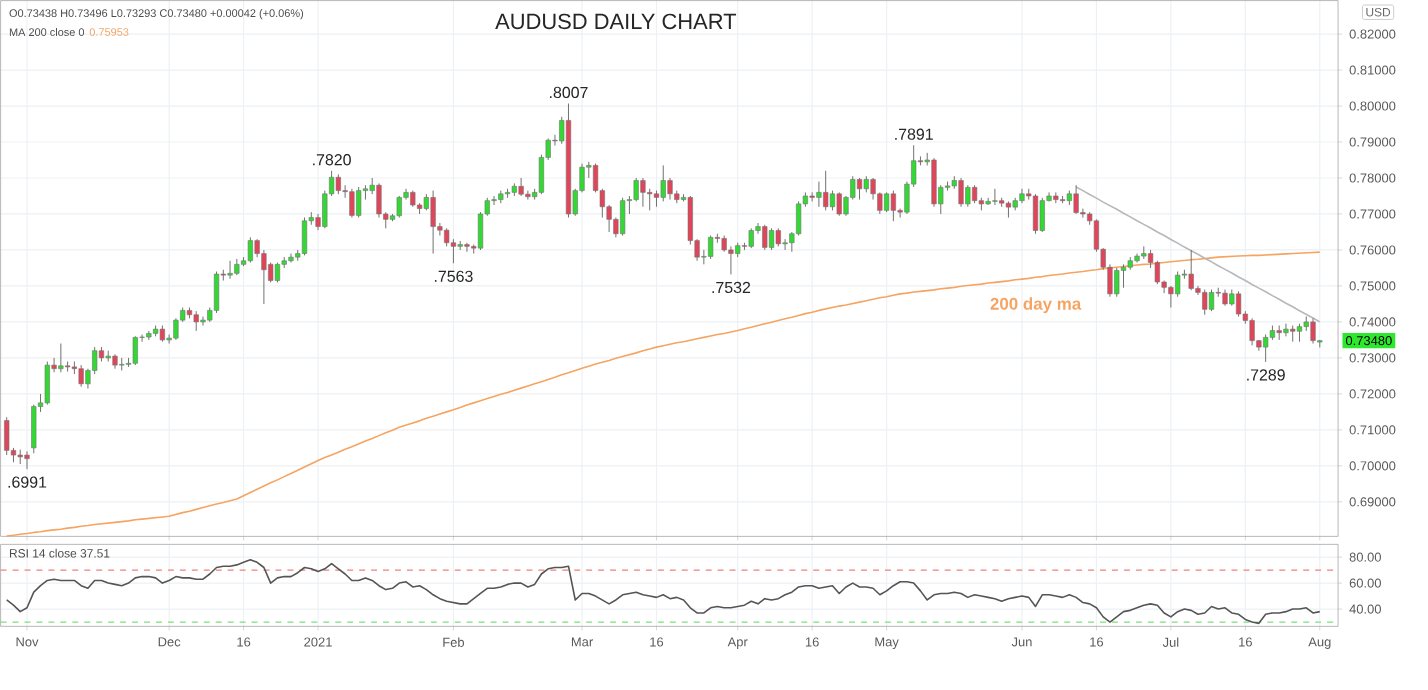 The width and height of the screenshot is (1428, 690). I want to click on chart-title: AUDUSD DAILY CHART, so click(616, 21).